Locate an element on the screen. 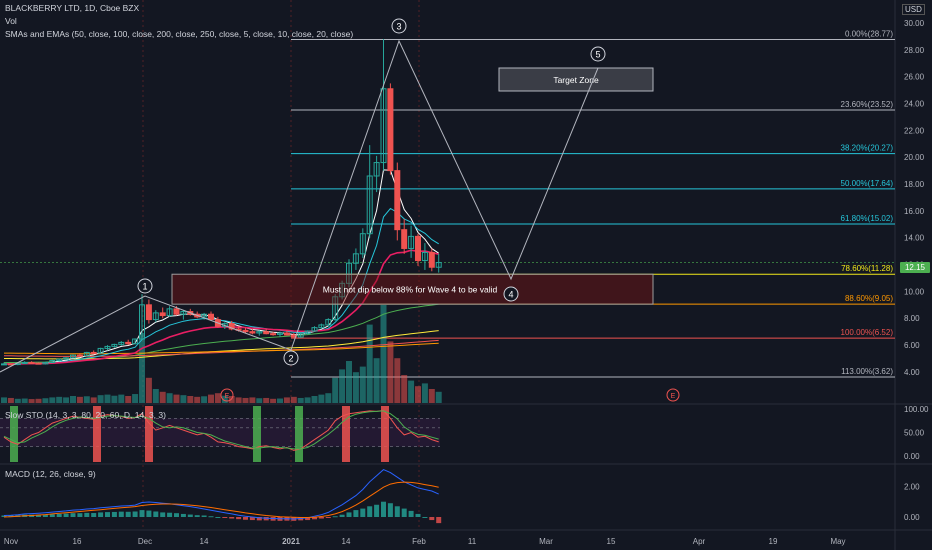 The height and width of the screenshot is (550, 932). wave4-zone is located at coordinates (412, 289).